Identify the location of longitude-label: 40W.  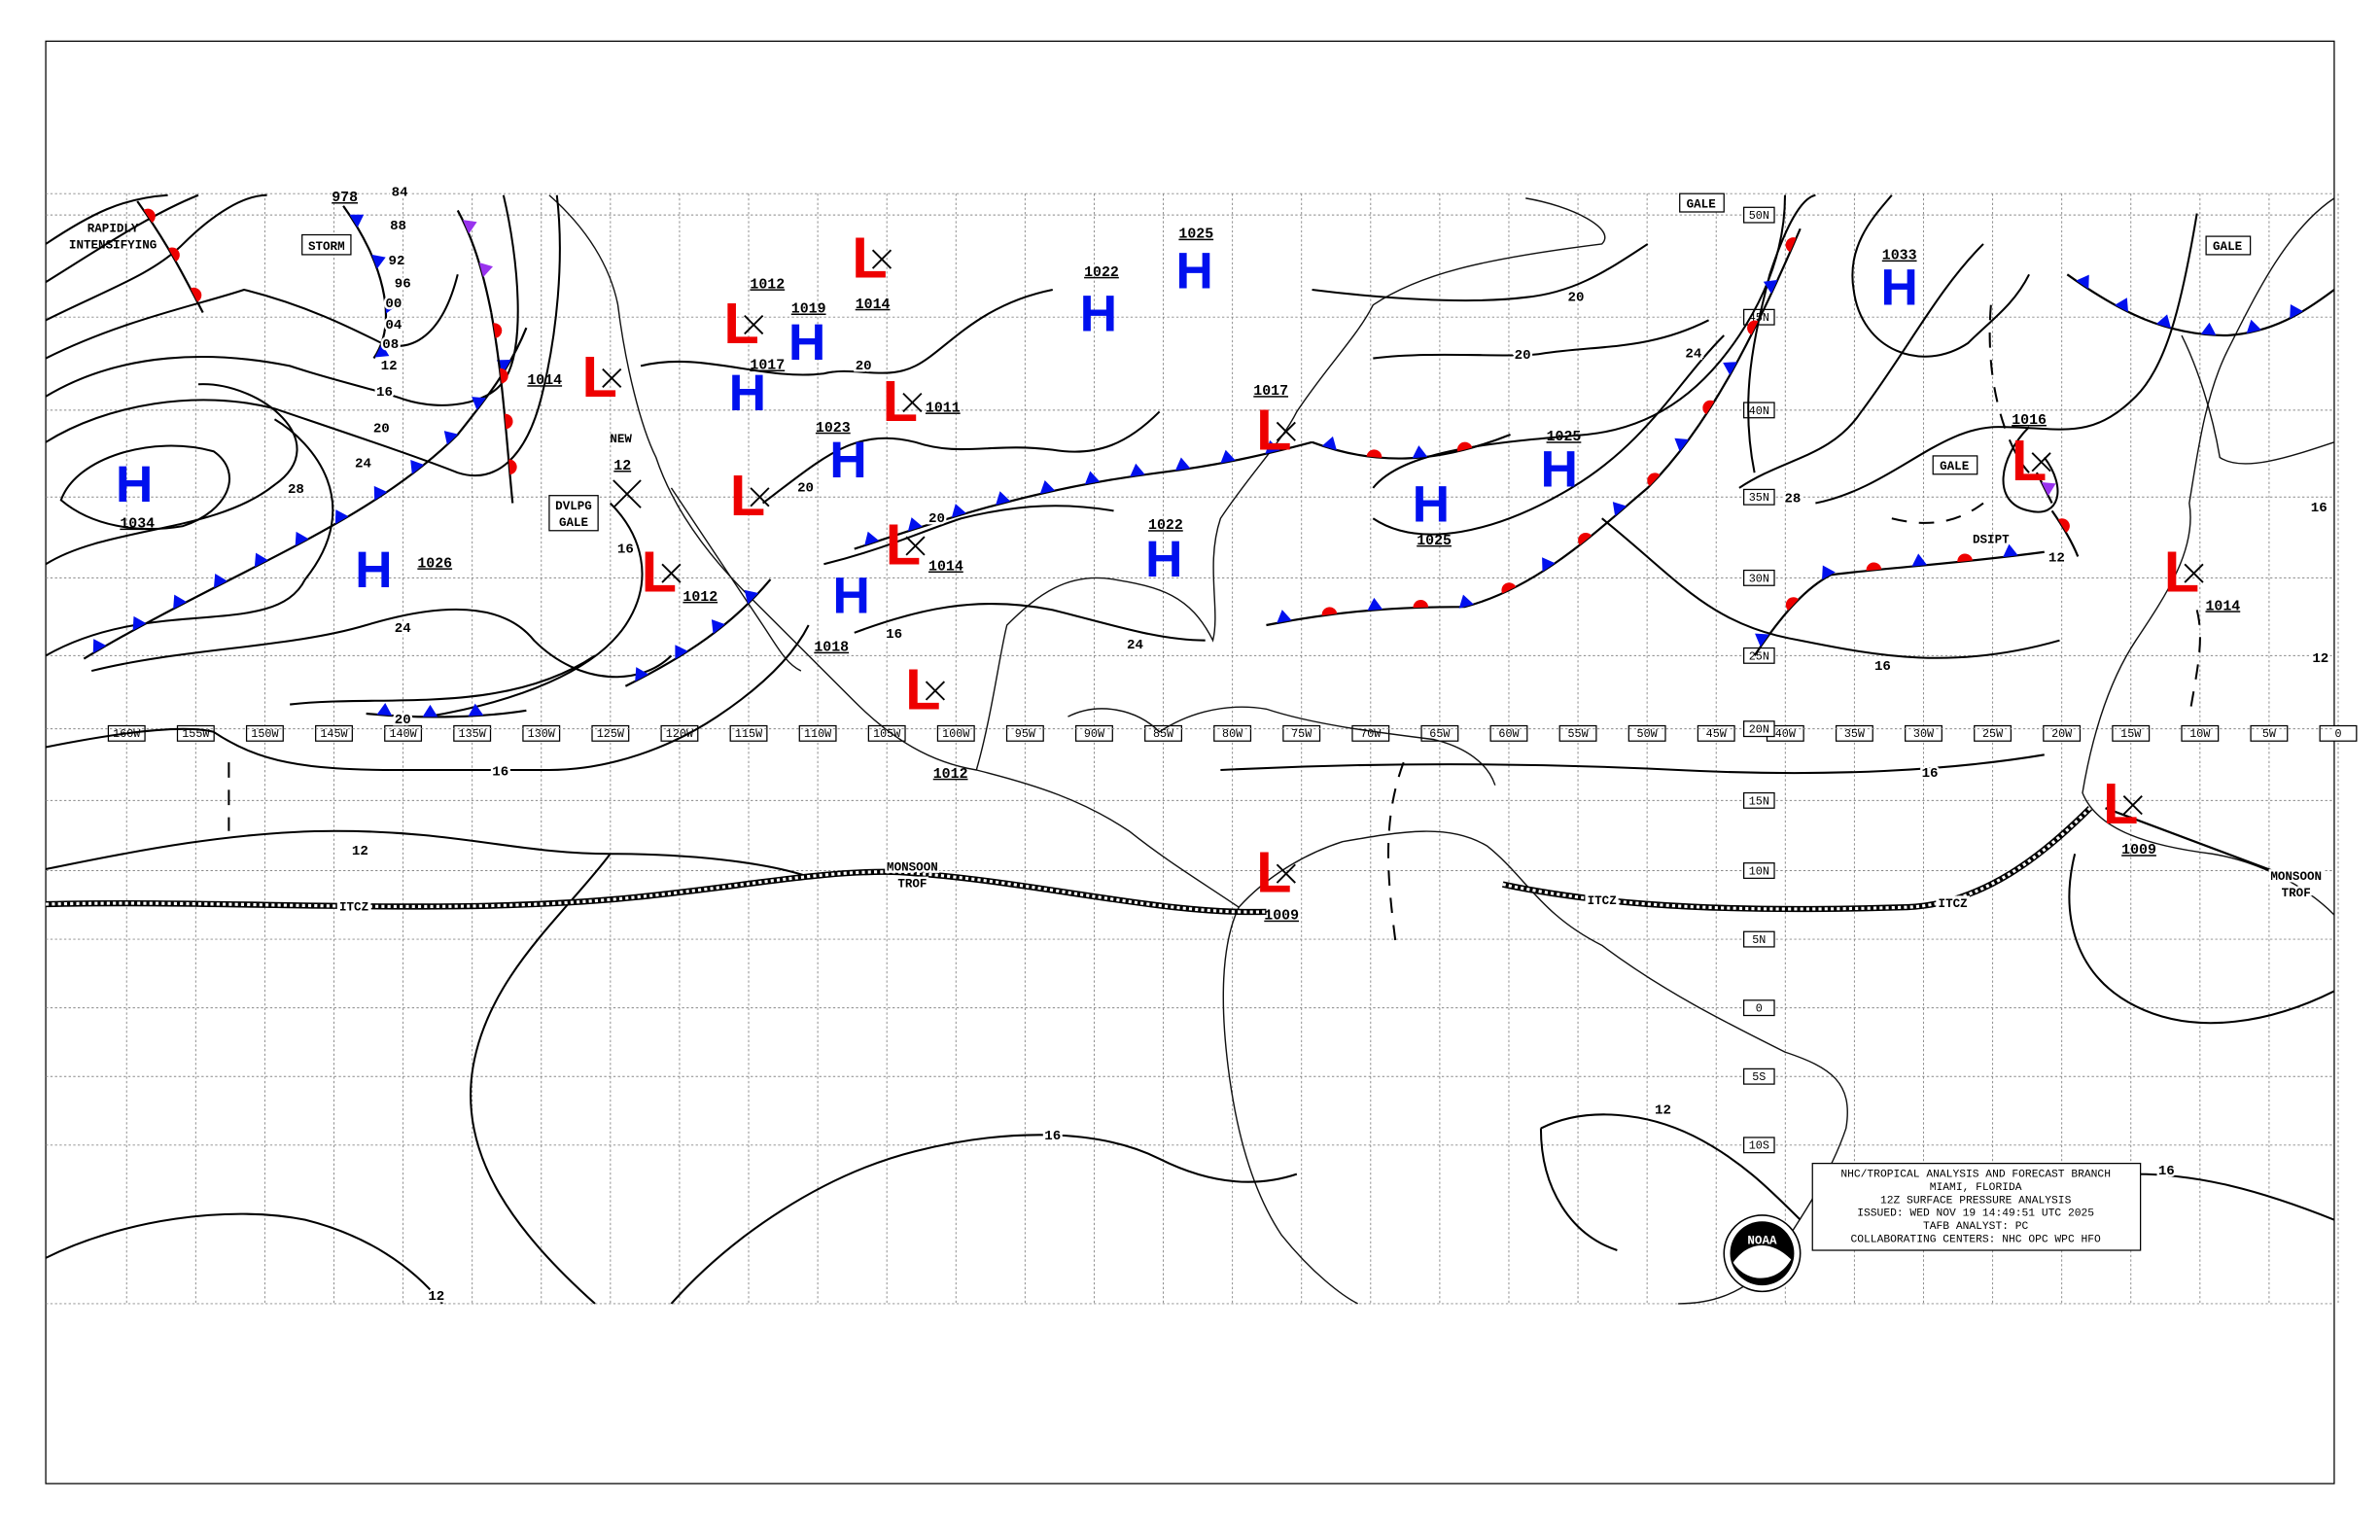
(1786, 734).